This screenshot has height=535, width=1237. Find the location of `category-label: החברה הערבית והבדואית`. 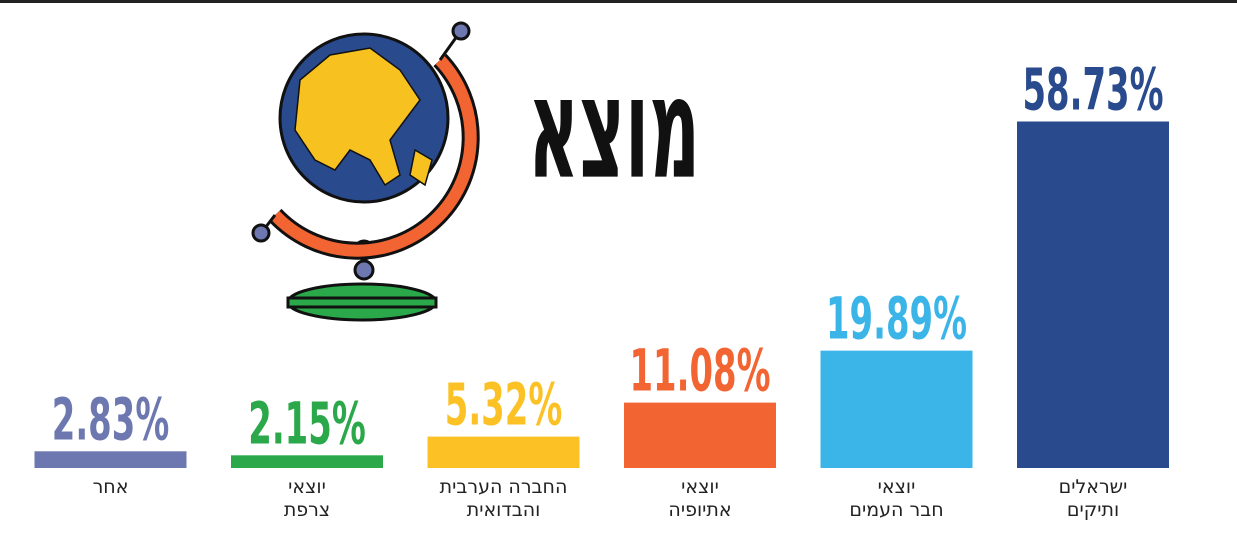

category-label: החברה הערבית והבדואית is located at coordinates (503, 498).